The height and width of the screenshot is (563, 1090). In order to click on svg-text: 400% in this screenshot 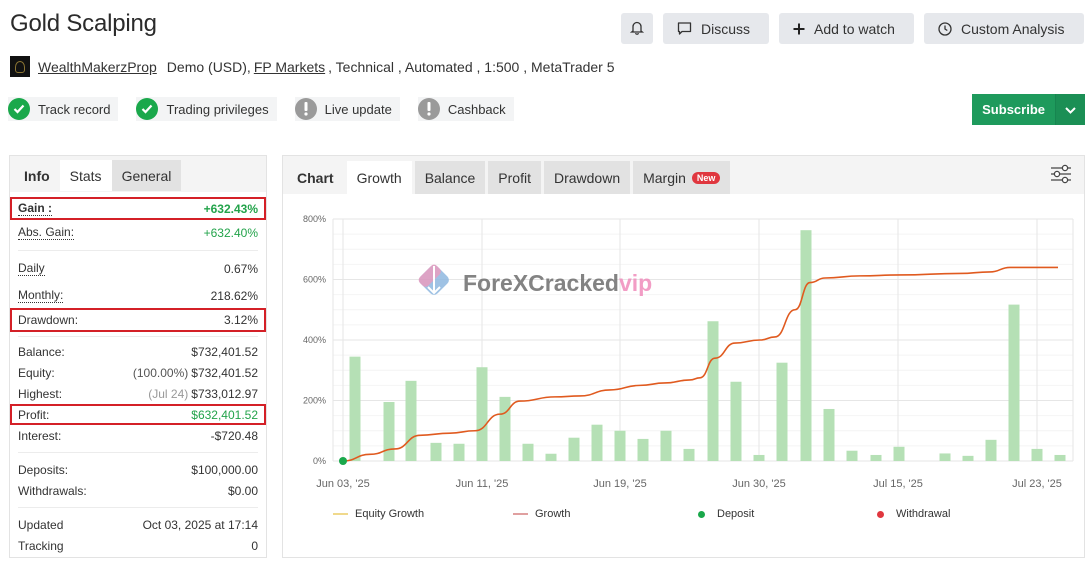, I will do `click(314, 340)`.